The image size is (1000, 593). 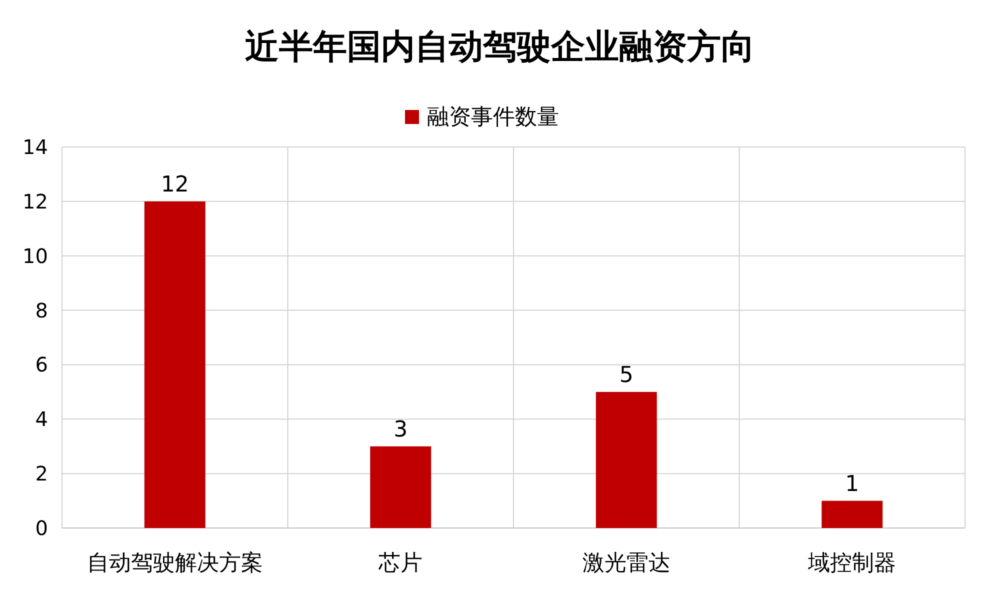 I want to click on y-tick-label: 10, so click(x=35, y=256).